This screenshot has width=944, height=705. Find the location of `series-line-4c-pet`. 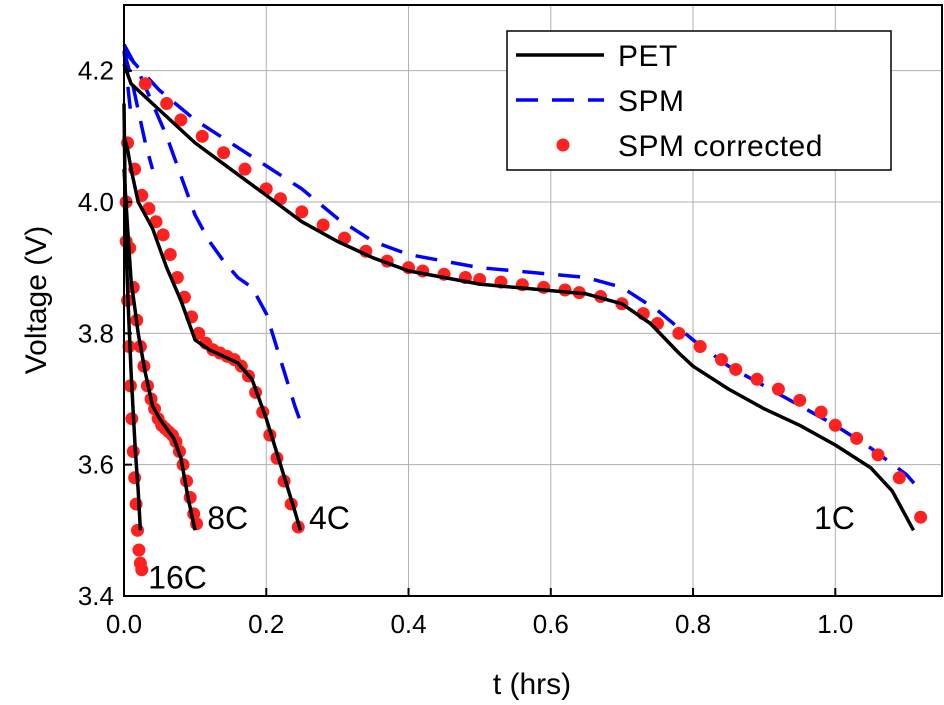

series-line-4c-pet is located at coordinates (212, 333).